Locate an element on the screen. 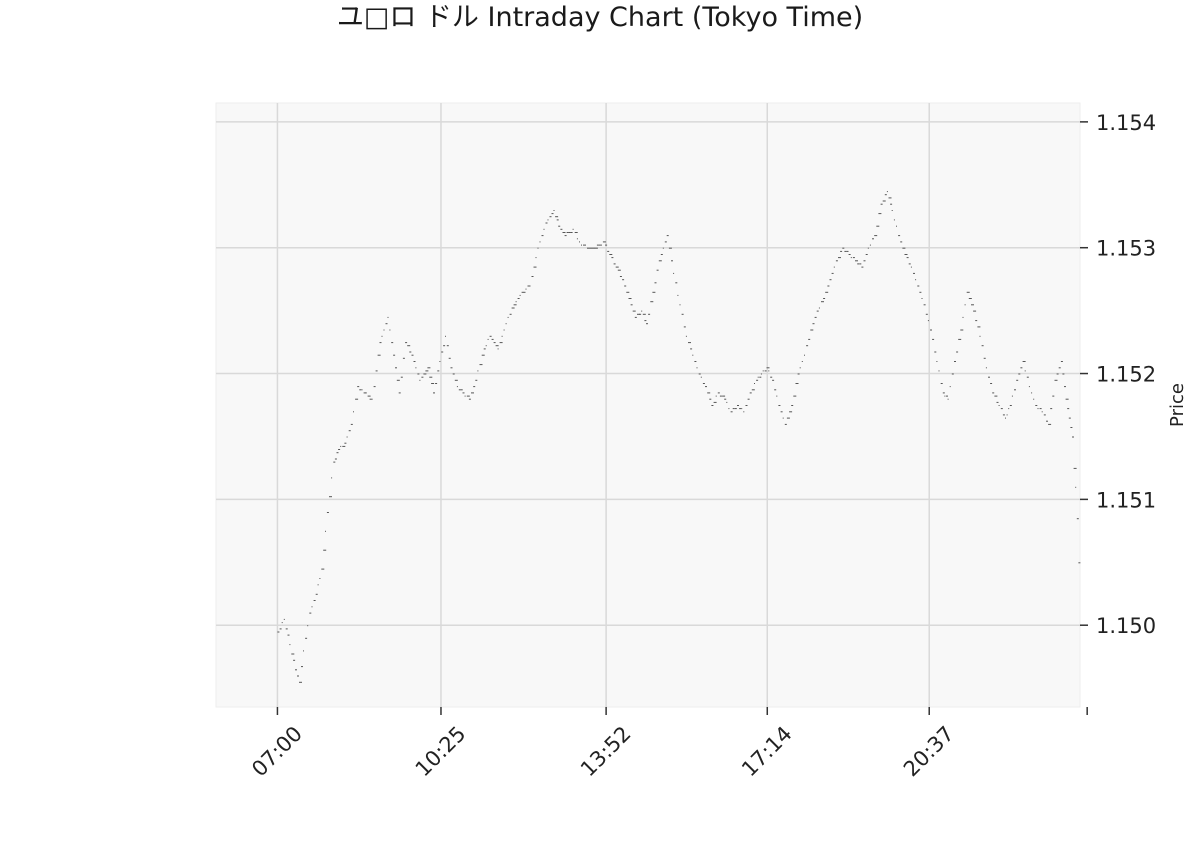  x-tick-label: 13:52 is located at coordinates (606, 752).